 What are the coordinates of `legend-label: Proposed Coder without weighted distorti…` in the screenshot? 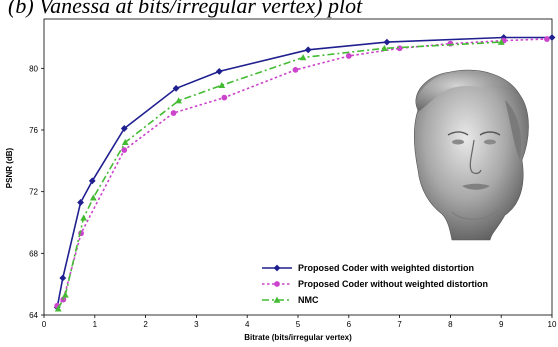 It's located at (393, 284).